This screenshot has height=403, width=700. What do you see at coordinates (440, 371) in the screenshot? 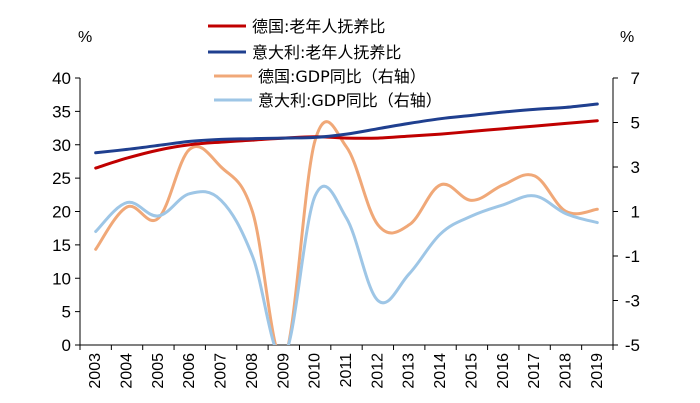
I see `x-tick-label: 2014` at bounding box center [440, 371].